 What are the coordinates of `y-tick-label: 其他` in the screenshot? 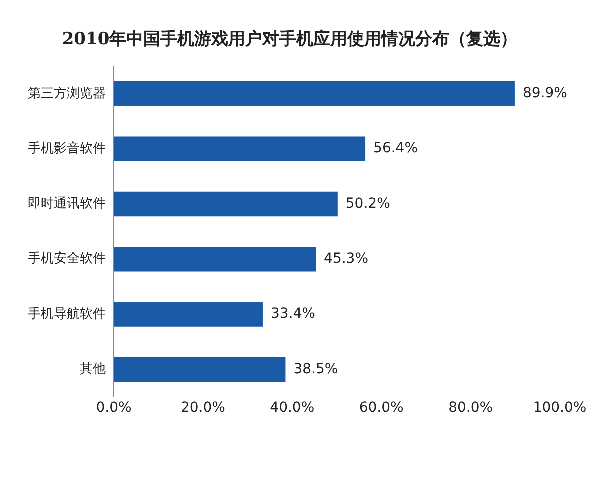 It's located at (93, 370).